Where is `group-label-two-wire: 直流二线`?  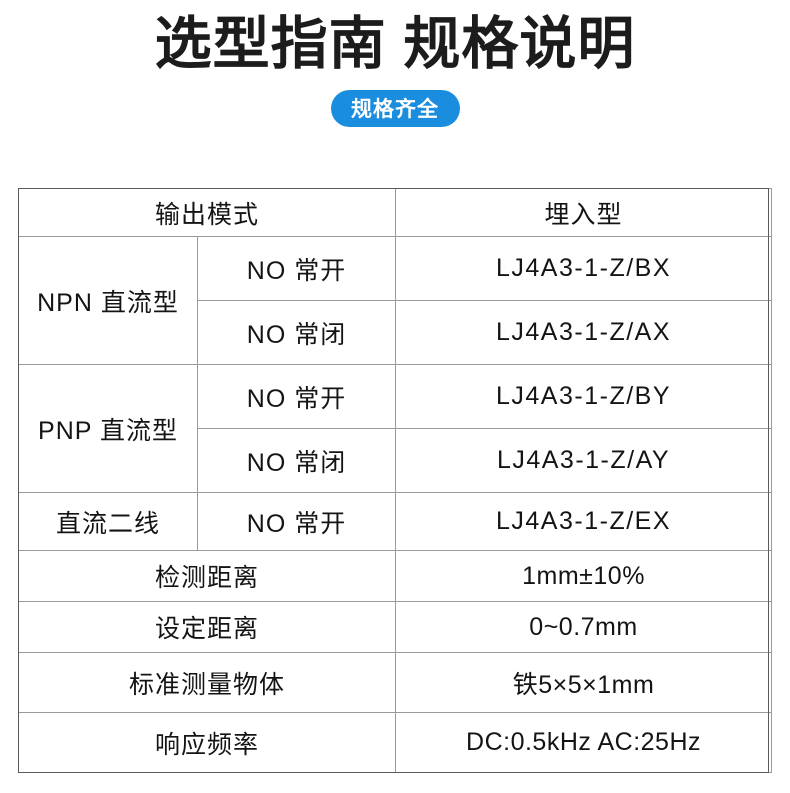
group-label-two-wire: 直流二线 is located at coordinates (108, 521).